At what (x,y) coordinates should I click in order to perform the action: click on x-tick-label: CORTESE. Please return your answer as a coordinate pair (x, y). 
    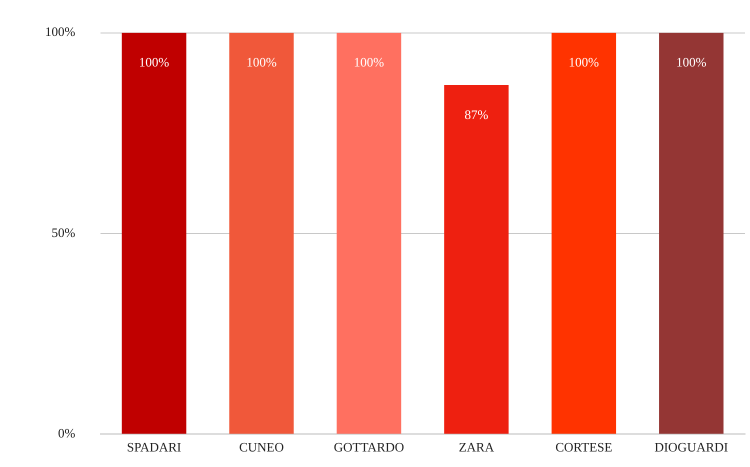
    Looking at the image, I should click on (583, 446).